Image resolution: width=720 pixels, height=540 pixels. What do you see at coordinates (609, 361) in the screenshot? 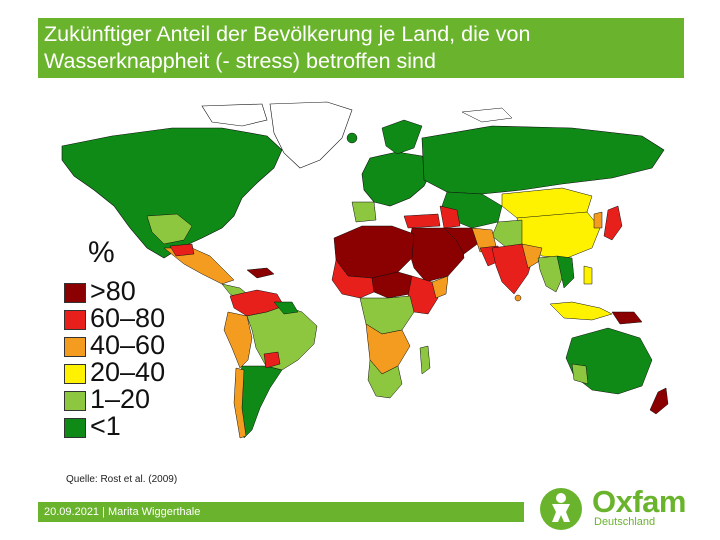
I see `region-australia` at bounding box center [609, 361].